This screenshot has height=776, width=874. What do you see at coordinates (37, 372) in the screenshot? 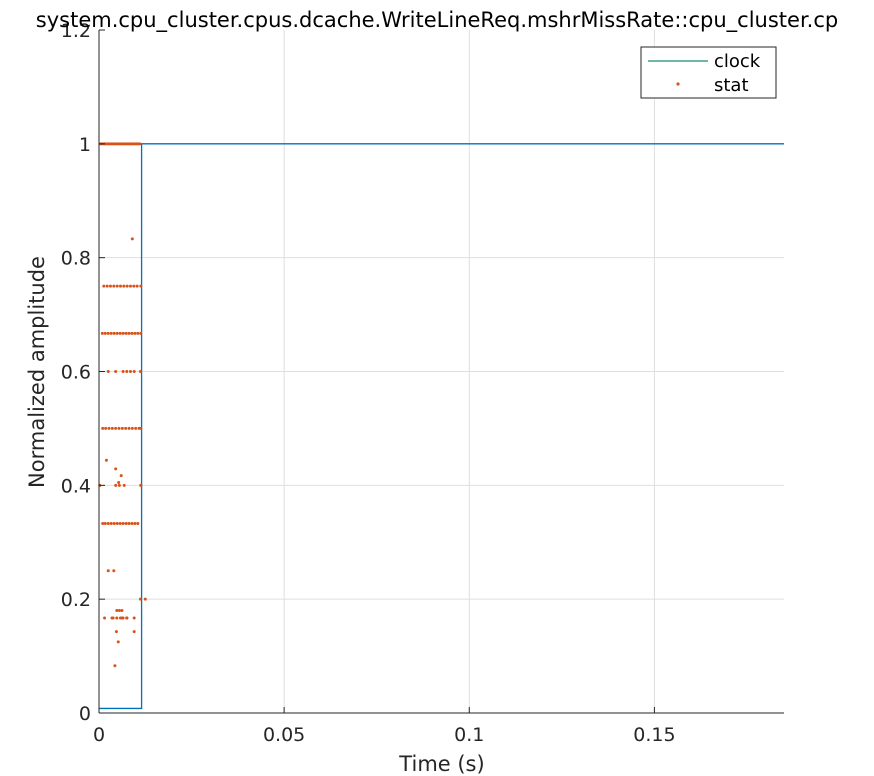
I see `y-axis-title: Normalized amplitude` at bounding box center [37, 372].